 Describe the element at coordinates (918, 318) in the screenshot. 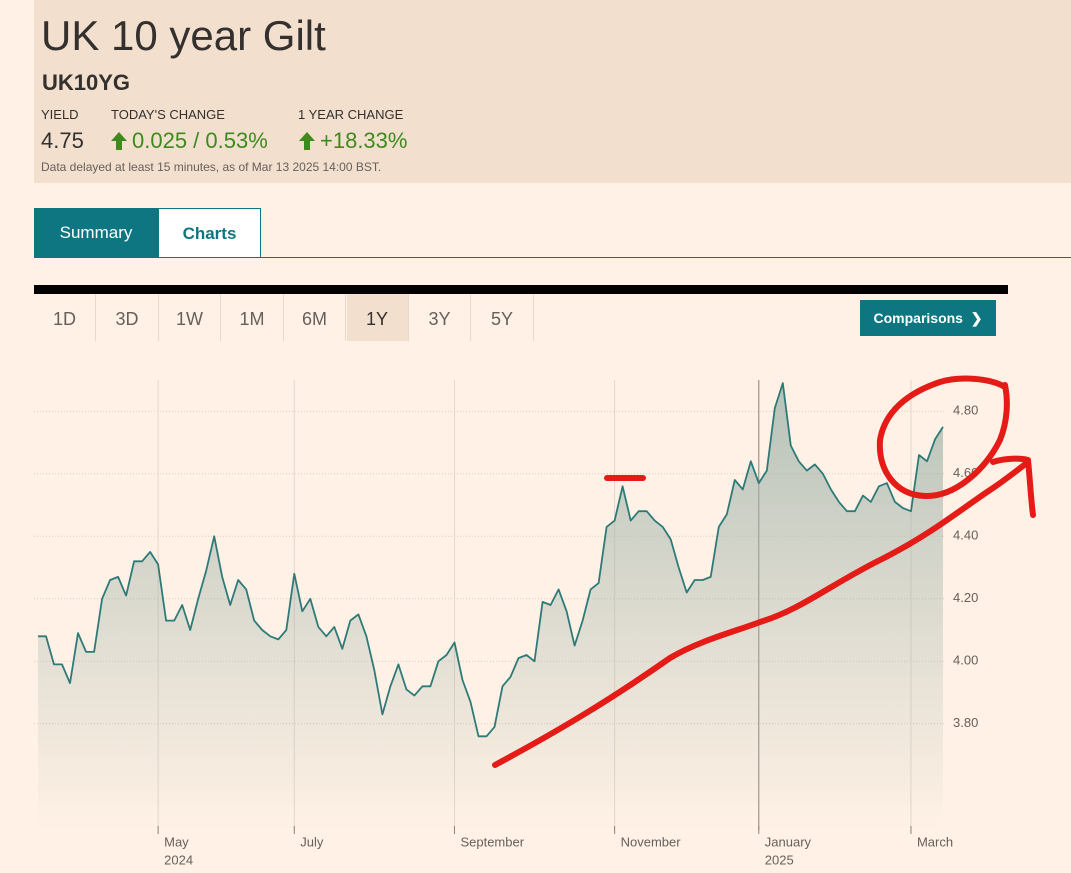

I see `button-label: Comparisons` at that location.